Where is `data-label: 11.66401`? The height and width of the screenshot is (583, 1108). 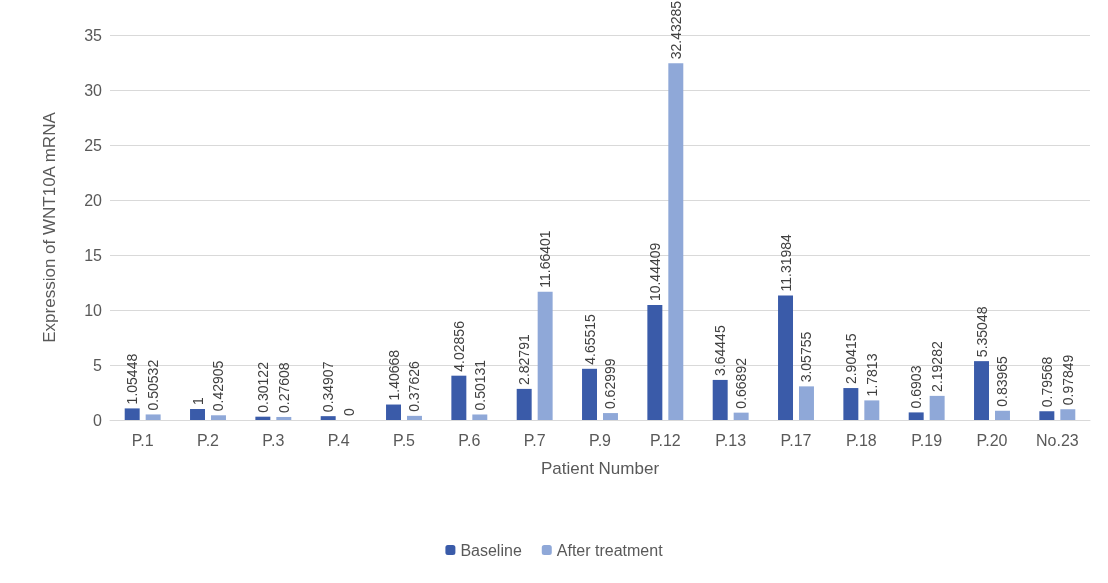
data-label: 11.66401 is located at coordinates (545, 259).